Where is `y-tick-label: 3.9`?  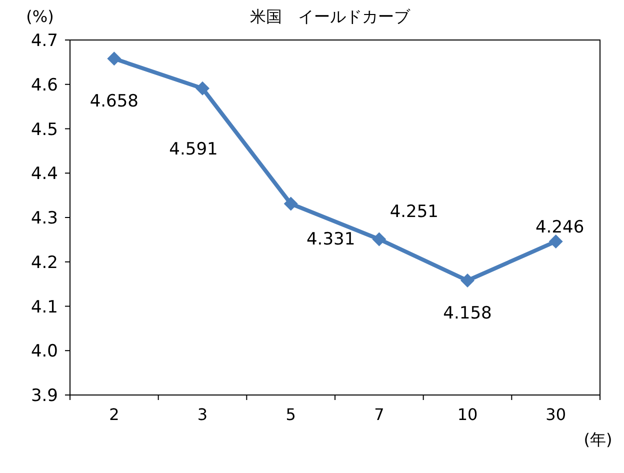 y-tick-label: 3.9 is located at coordinates (44, 396).